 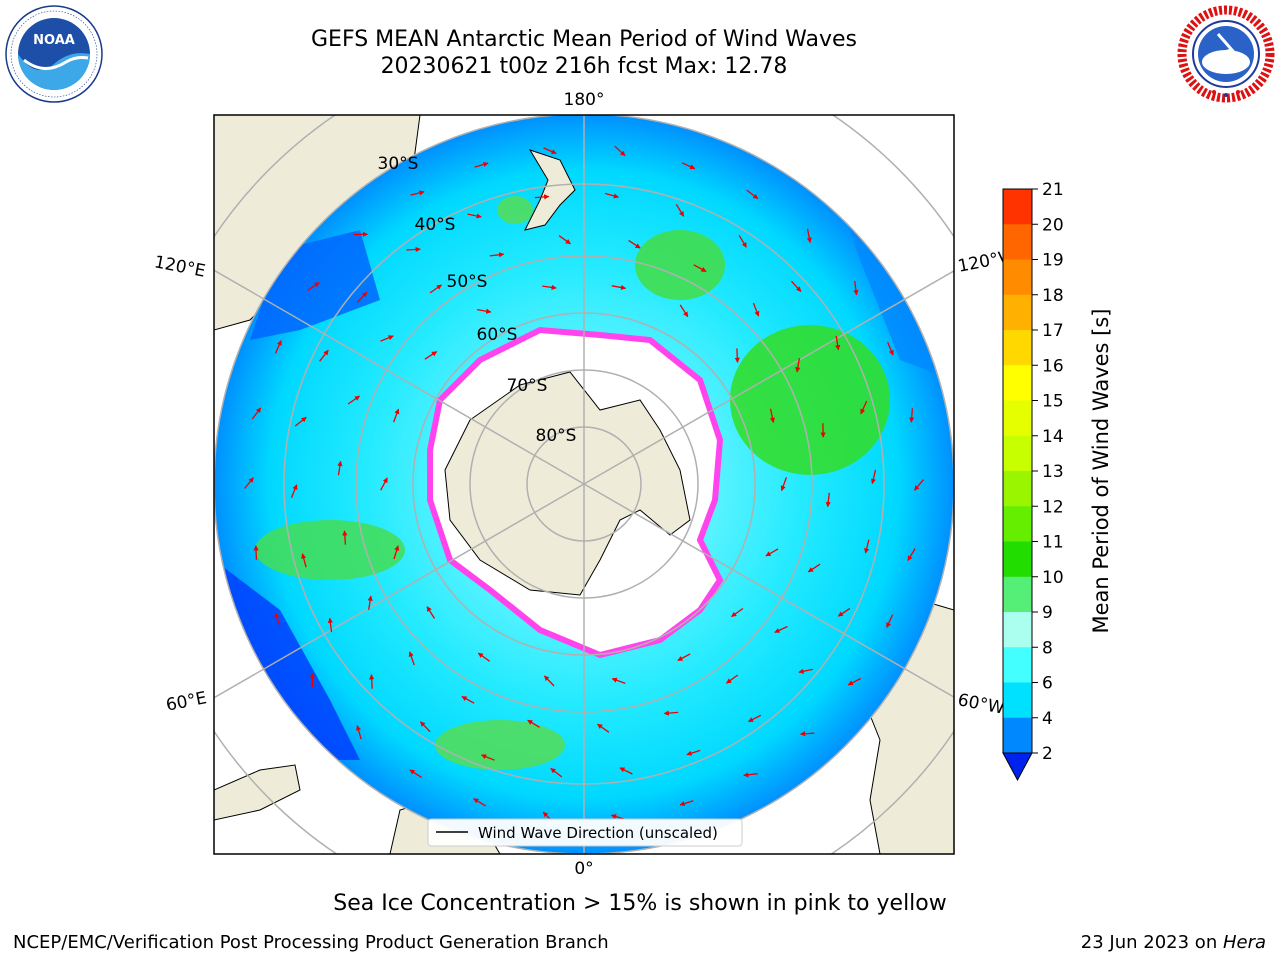 What do you see at coordinates (467, 282) in the screenshot?
I see `lat-label-50s: 50°S` at bounding box center [467, 282].